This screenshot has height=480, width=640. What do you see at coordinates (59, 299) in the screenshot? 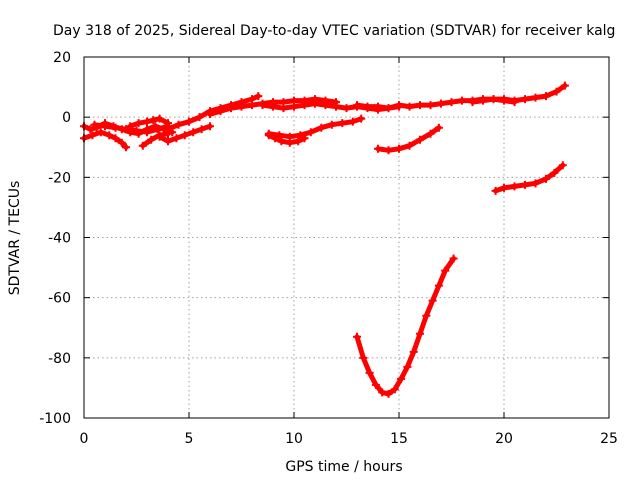
I see `y-tick-label: -60` at bounding box center [59, 299].